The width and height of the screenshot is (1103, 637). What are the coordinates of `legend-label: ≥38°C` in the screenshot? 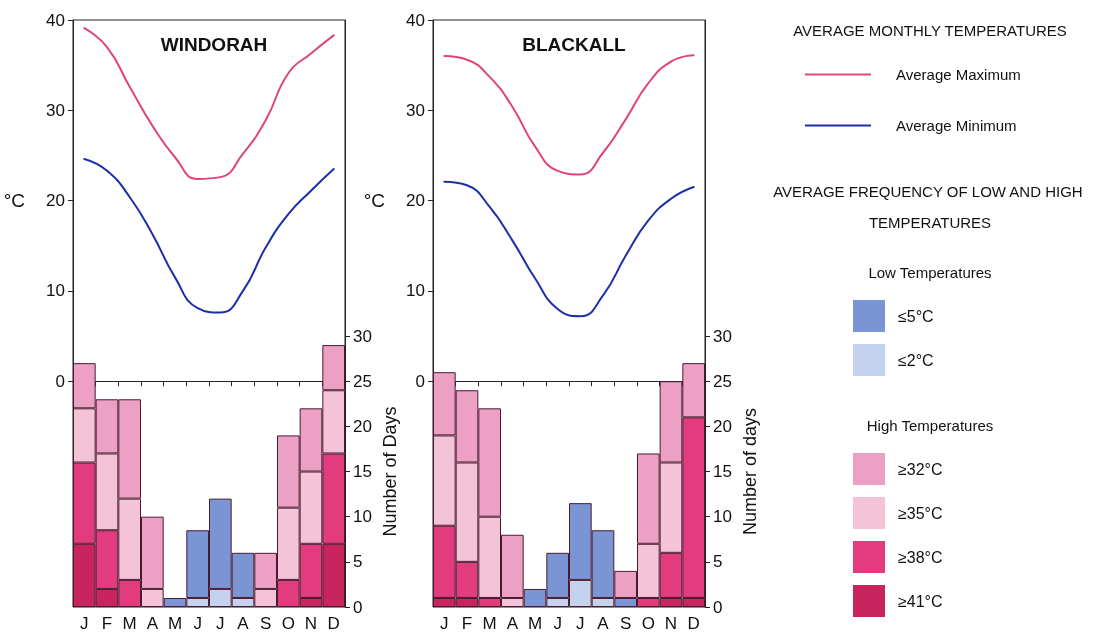 It's located at (920, 557).